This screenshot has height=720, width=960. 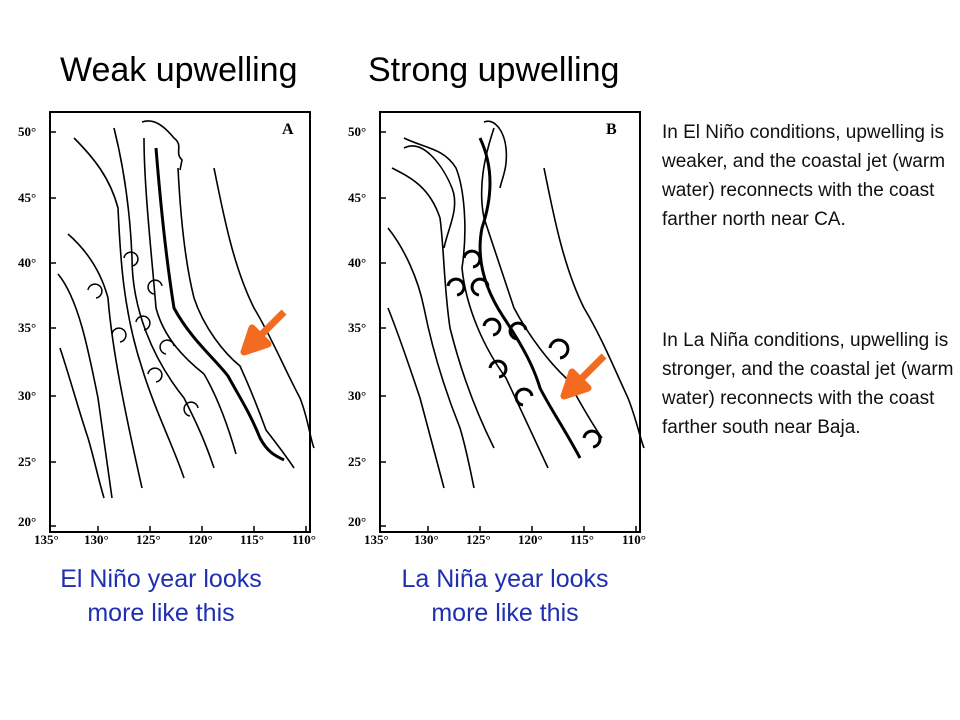 I want to click on map-b-coast-top, so click(x=495, y=154).